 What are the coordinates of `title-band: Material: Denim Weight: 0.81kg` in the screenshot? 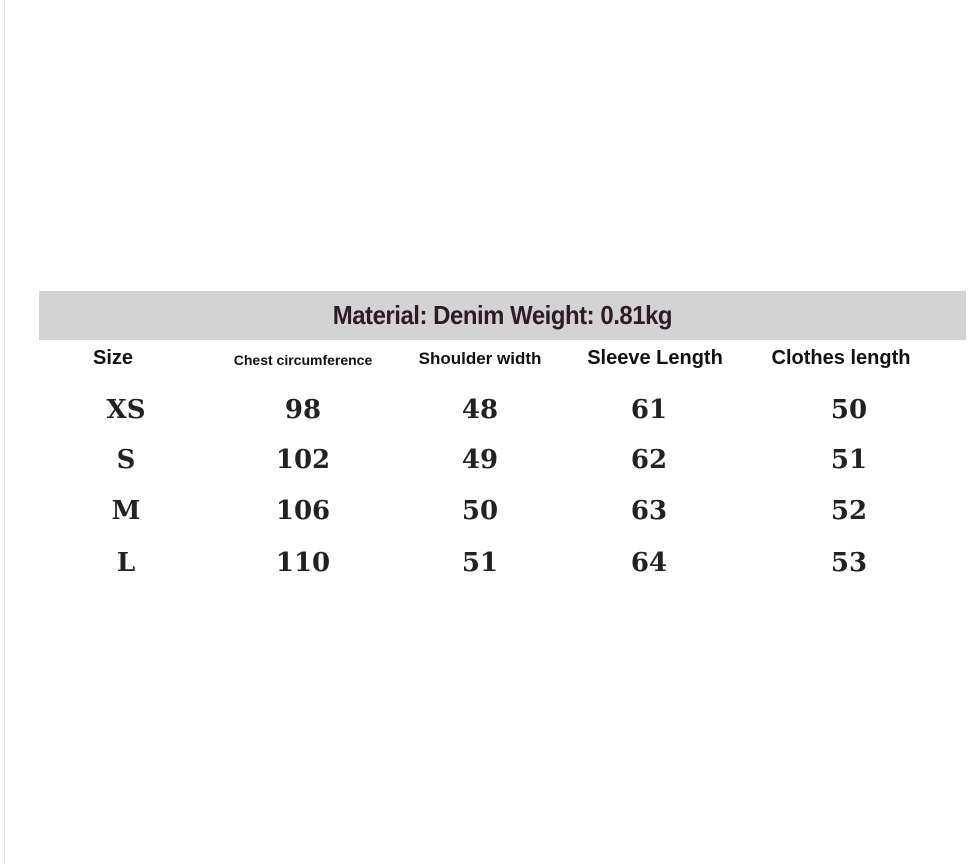 It's located at (502, 315).